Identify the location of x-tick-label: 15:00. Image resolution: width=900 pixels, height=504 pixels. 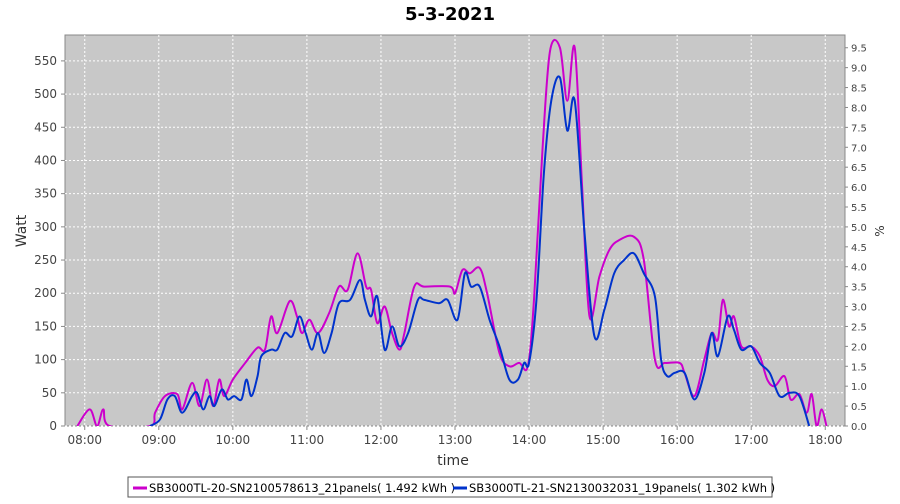
(603, 440).